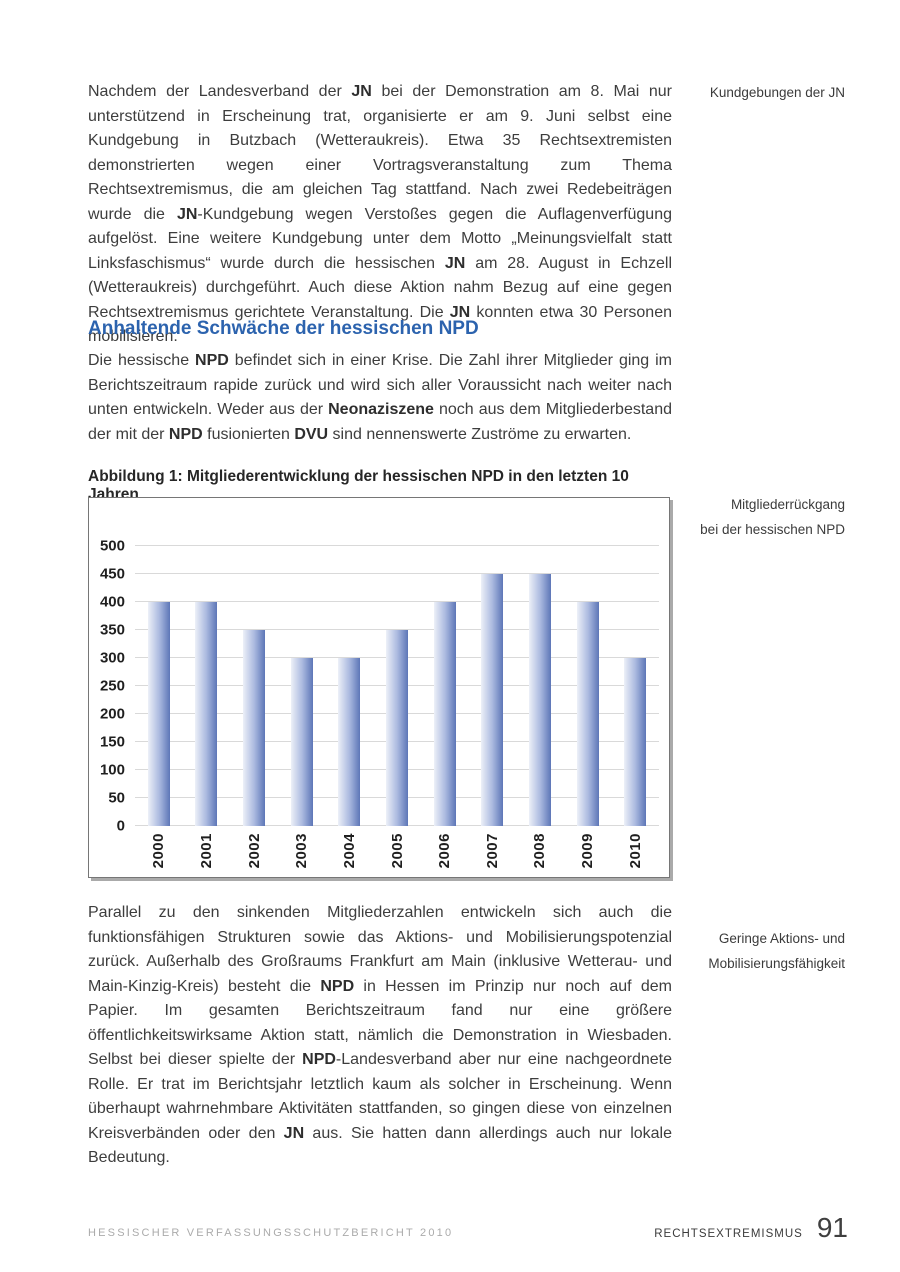 The image size is (900, 1272). Describe the element at coordinates (112, 658) in the screenshot. I see `y-tick-label-300: 300` at that location.